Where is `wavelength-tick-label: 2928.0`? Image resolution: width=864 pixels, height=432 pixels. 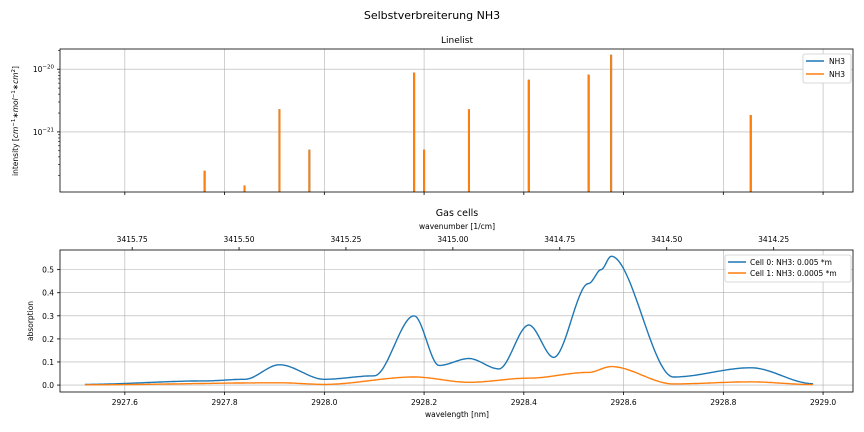 wavelength-tick-label: 2928.0 is located at coordinates (324, 402).